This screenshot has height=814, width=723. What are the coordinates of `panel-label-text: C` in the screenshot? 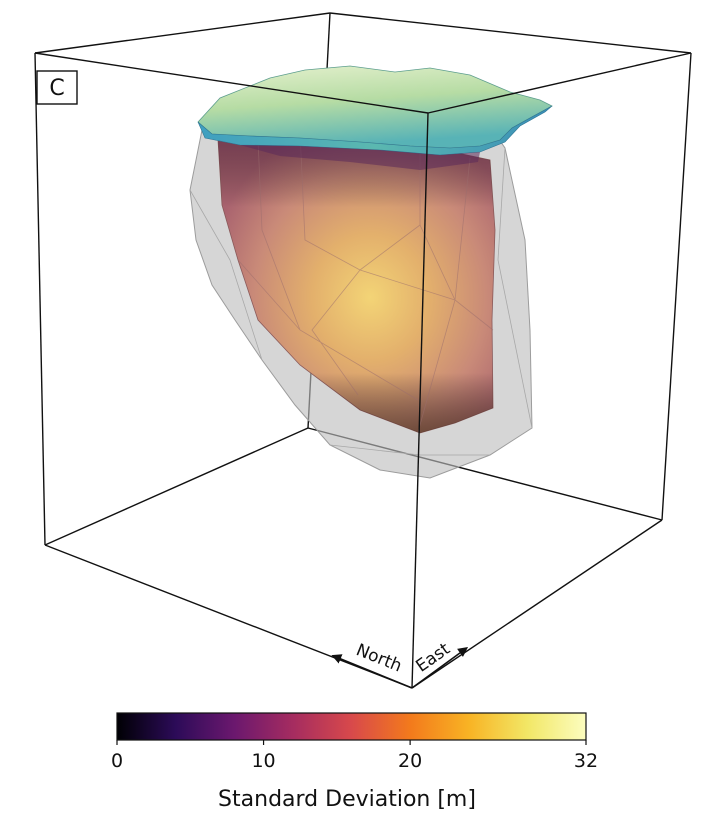 It's located at (56, 88).